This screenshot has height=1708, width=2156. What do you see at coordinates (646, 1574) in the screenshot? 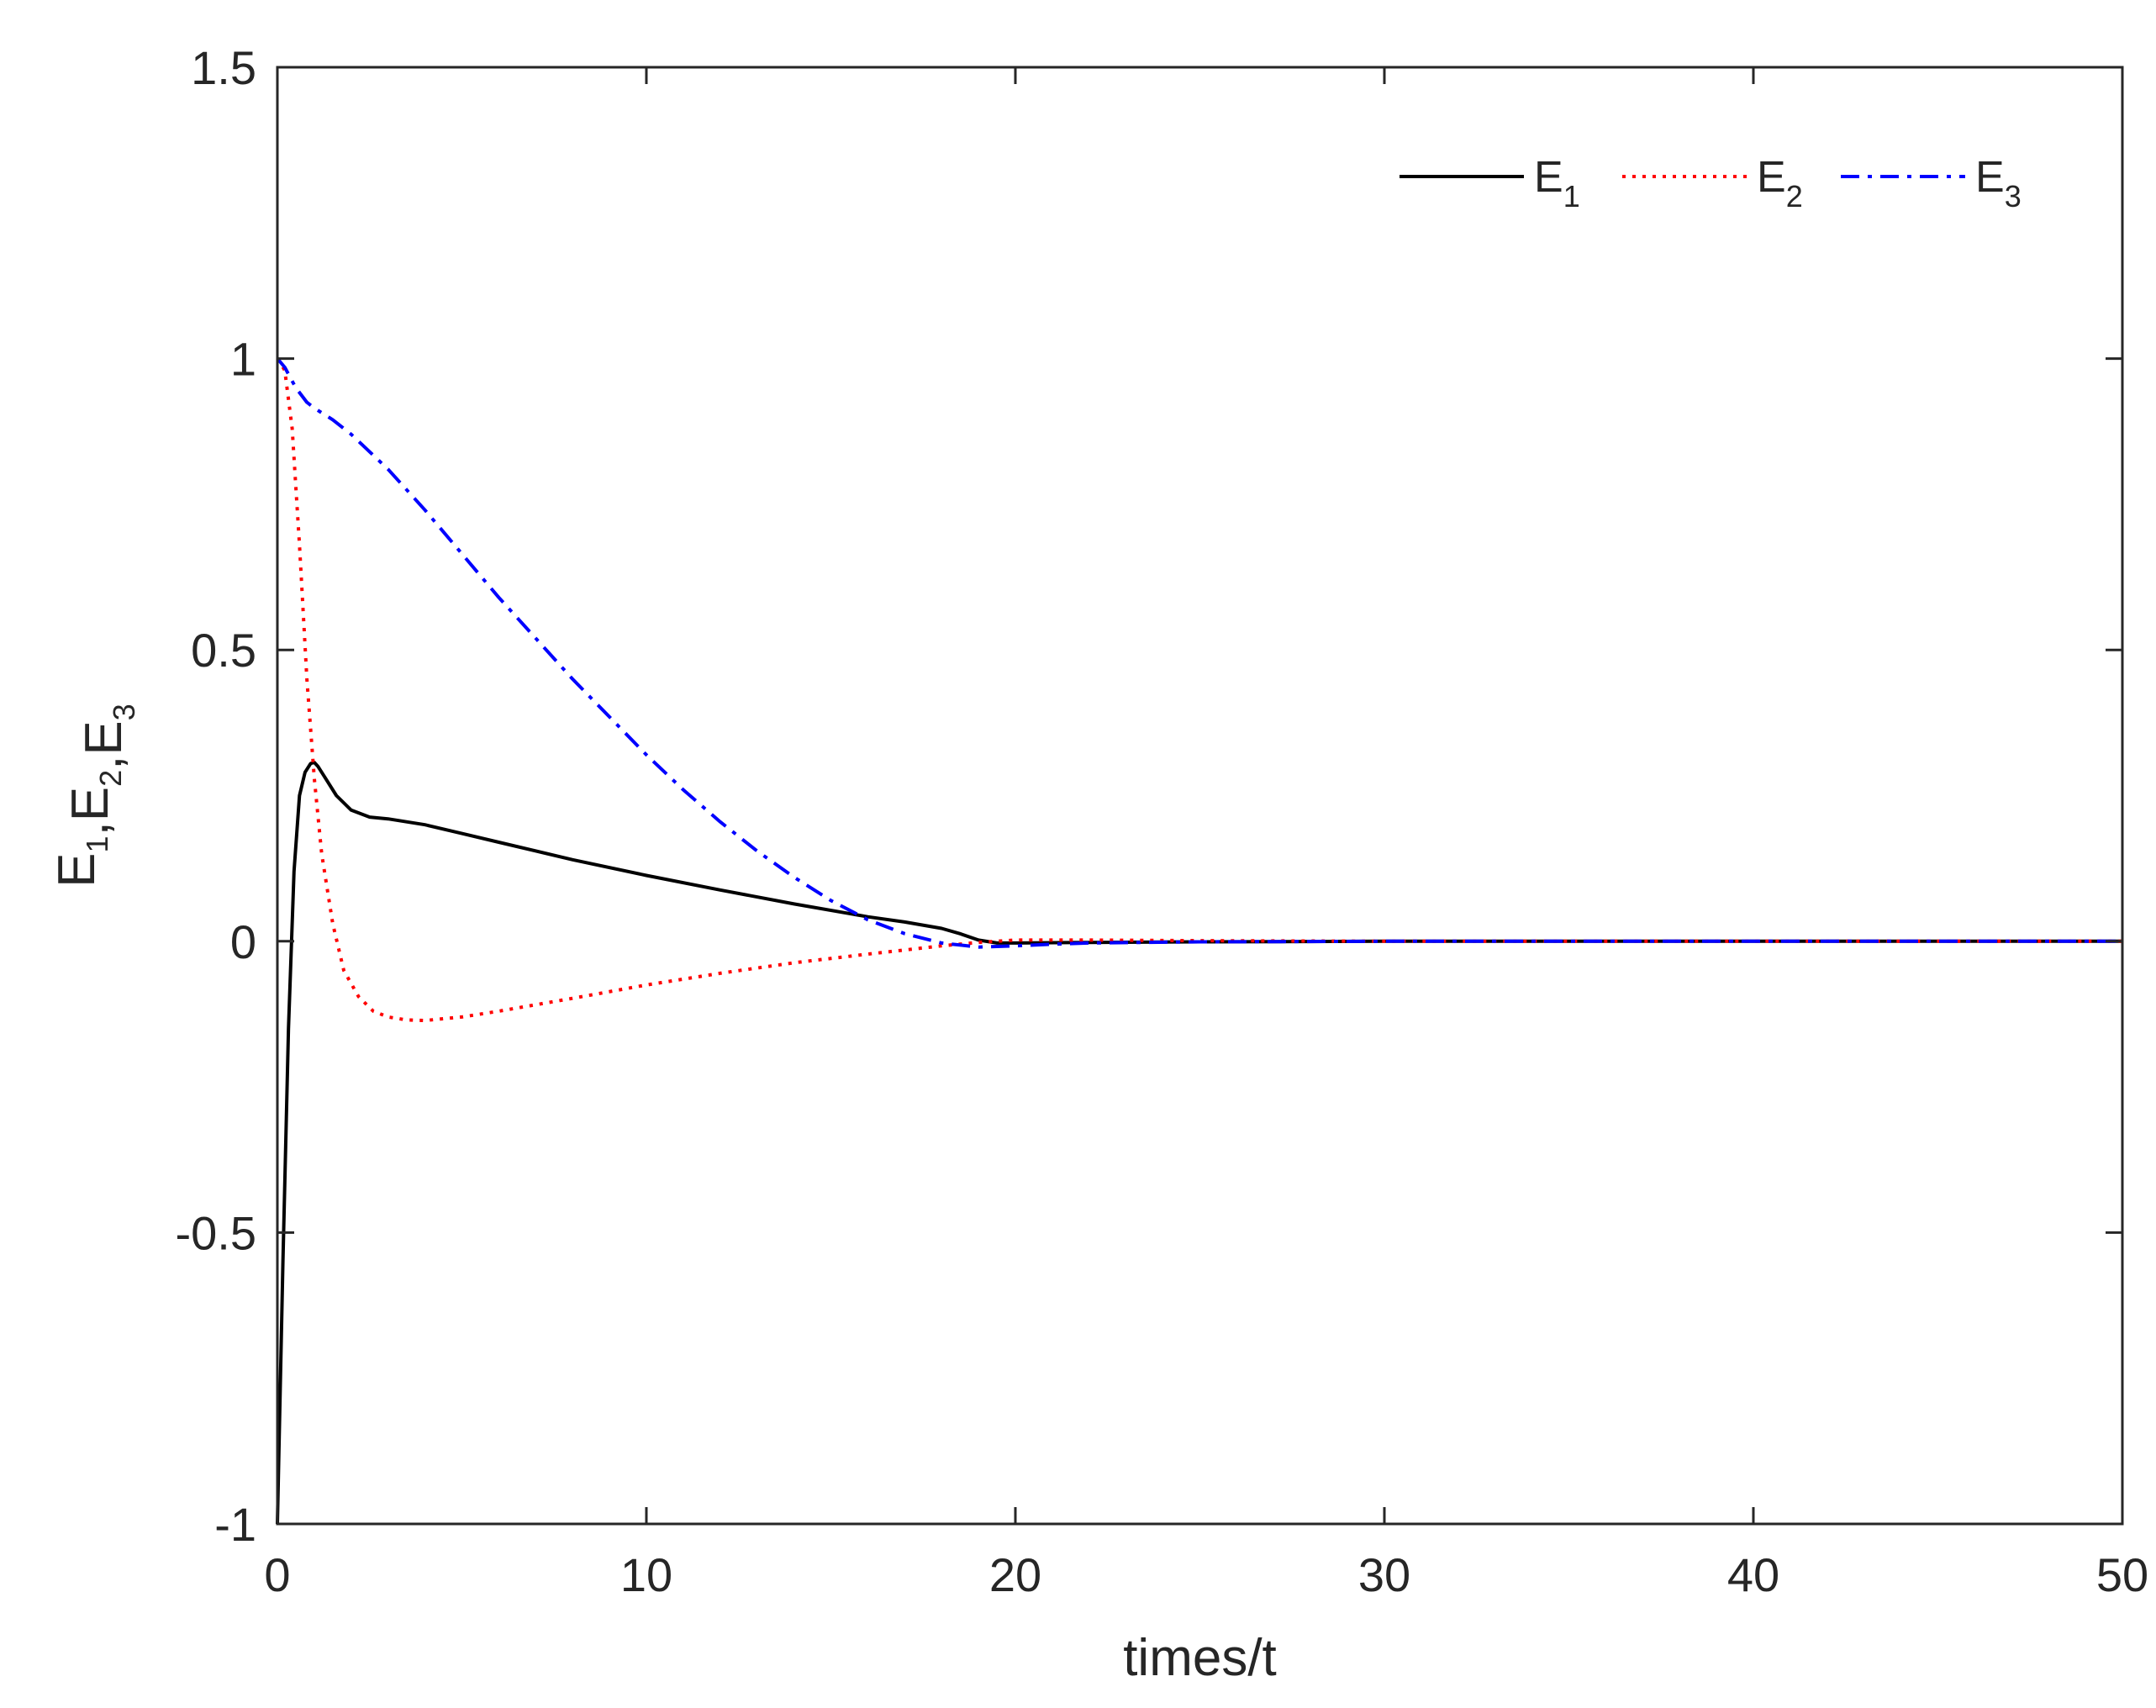
I see `x-tick-label: 10` at bounding box center [646, 1574].